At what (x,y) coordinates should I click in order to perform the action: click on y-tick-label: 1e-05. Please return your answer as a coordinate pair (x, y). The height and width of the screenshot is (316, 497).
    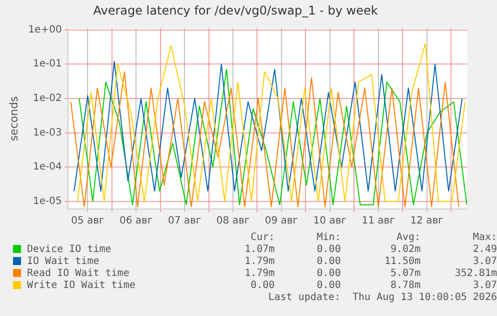
    Looking at the image, I should click on (47, 201).